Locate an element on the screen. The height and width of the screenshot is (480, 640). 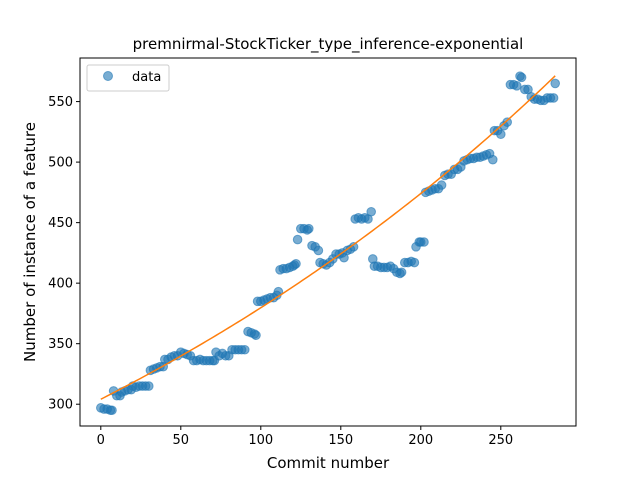
x-tick-label: 200 is located at coordinates (420, 440).